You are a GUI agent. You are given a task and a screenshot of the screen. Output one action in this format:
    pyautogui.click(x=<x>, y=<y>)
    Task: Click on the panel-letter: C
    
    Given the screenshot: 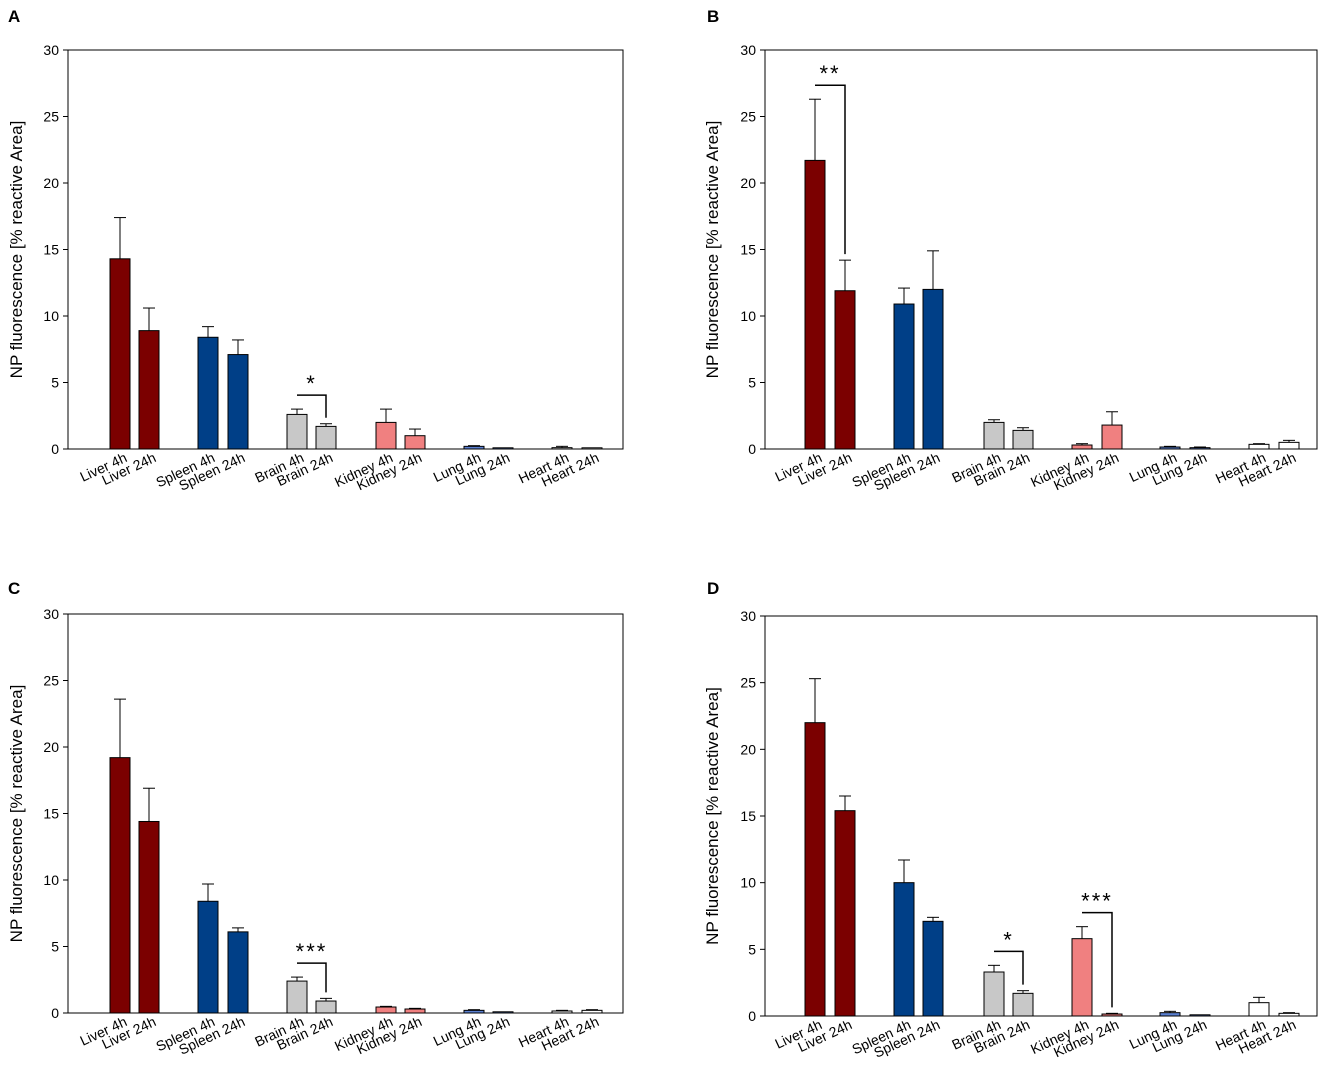 What is the action you would take?
    pyautogui.click(x=14, y=588)
    